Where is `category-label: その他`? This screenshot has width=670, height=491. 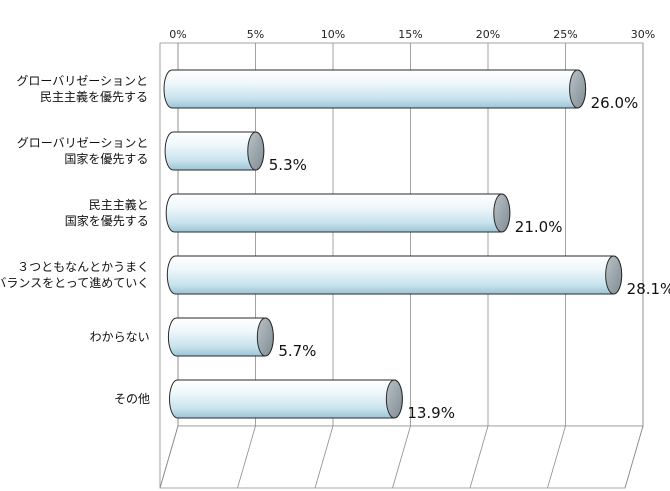
category-label: その他 is located at coordinates (132, 399).